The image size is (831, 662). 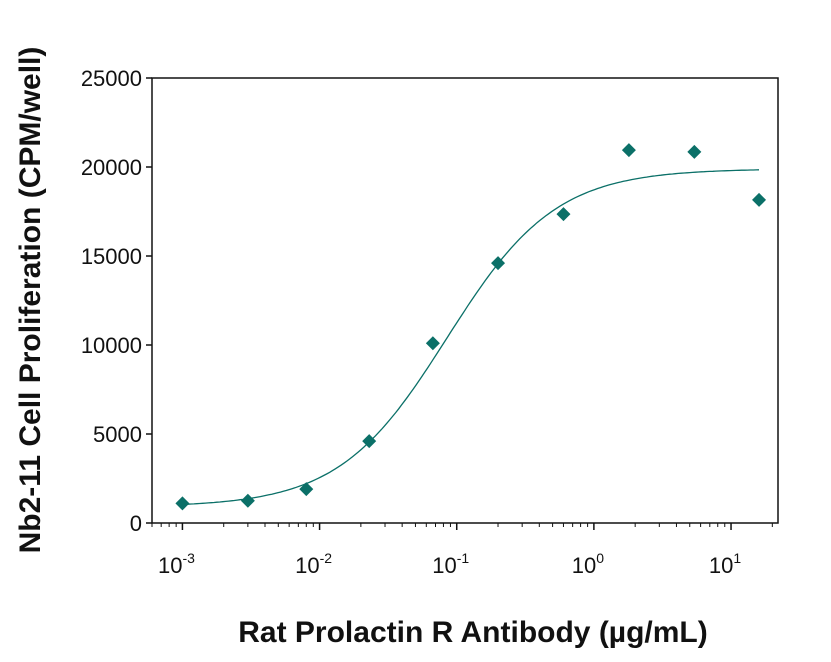 I want to click on y-tick-label: 25000, so click(x=111, y=78).